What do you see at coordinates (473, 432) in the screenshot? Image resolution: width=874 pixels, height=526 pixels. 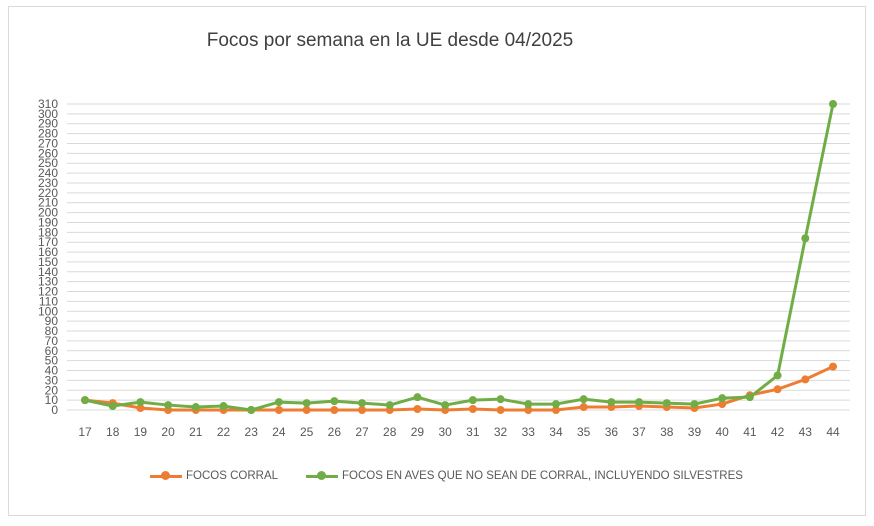 I see `x-tick-label: 31` at bounding box center [473, 432].